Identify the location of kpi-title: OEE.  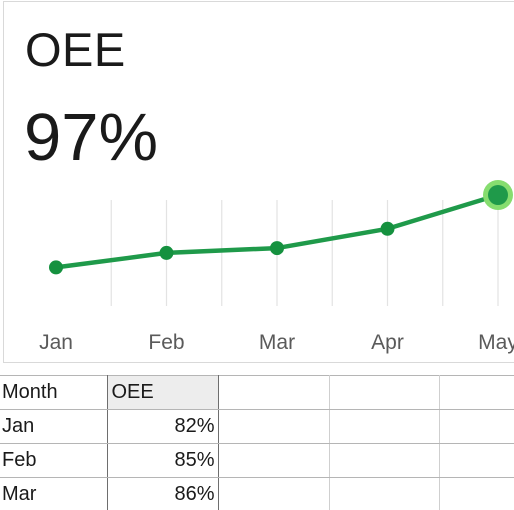
(75, 49).